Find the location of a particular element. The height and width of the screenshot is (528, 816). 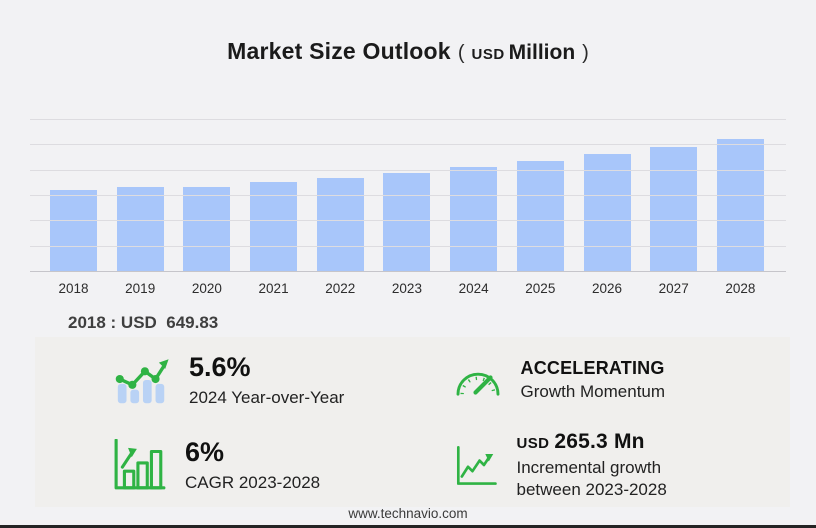

bar-2024 is located at coordinates (474, 219).